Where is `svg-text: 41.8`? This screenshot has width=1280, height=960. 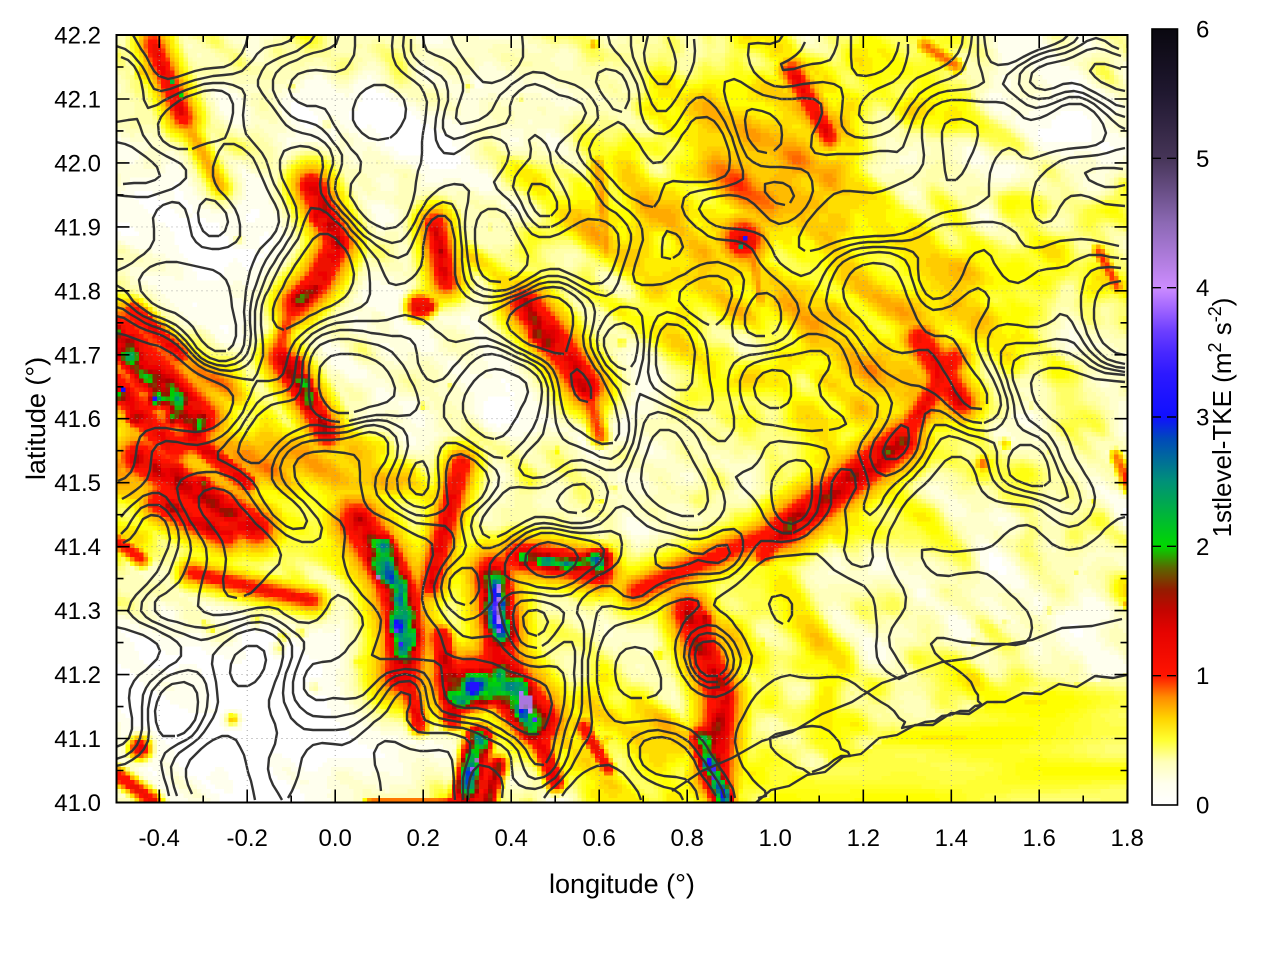
svg-text: 41.8 is located at coordinates (77, 291).